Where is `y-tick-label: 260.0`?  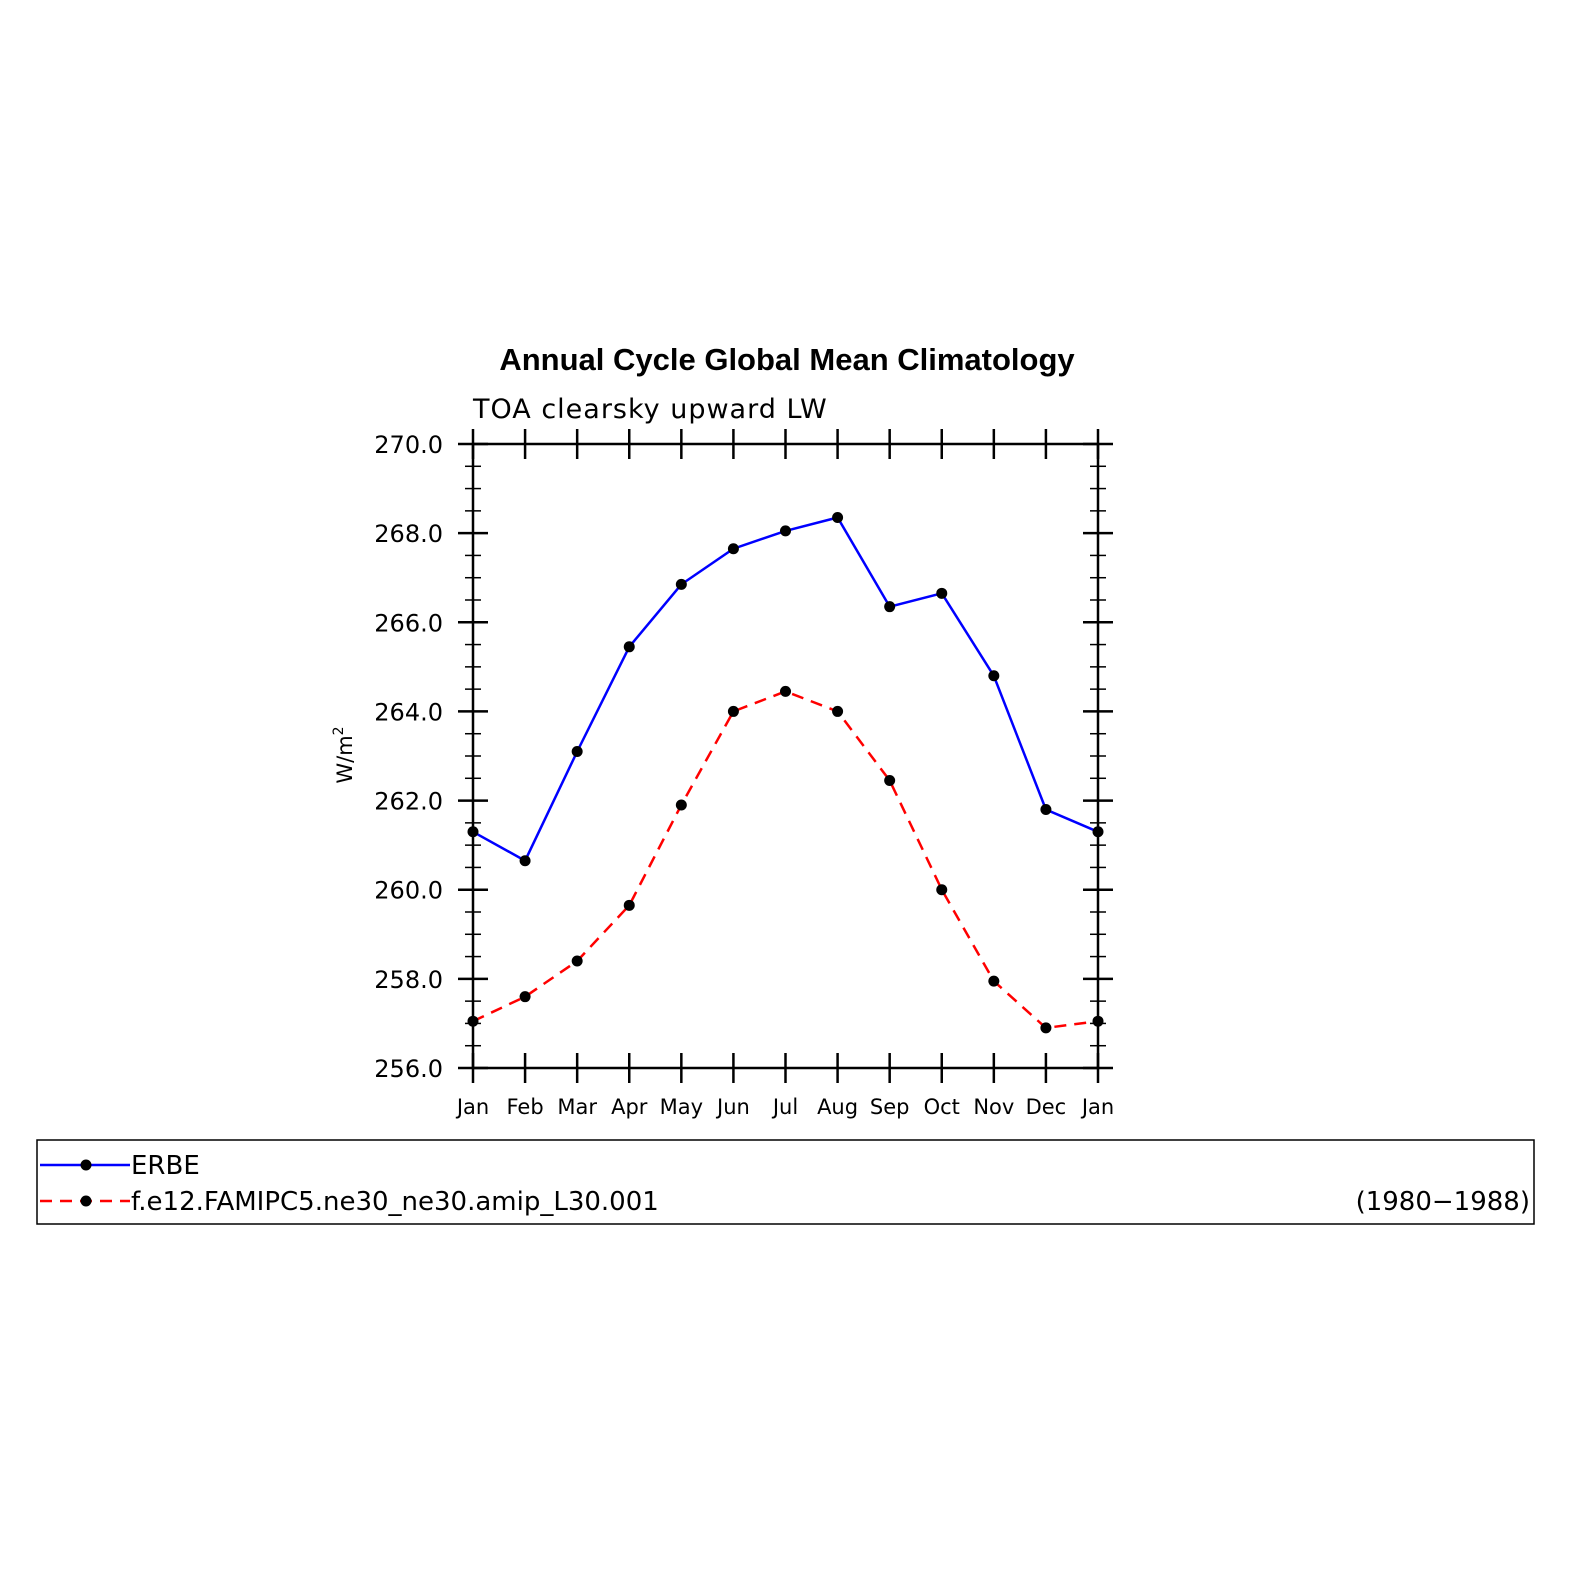 y-tick-label: 260.0 is located at coordinates (408, 891).